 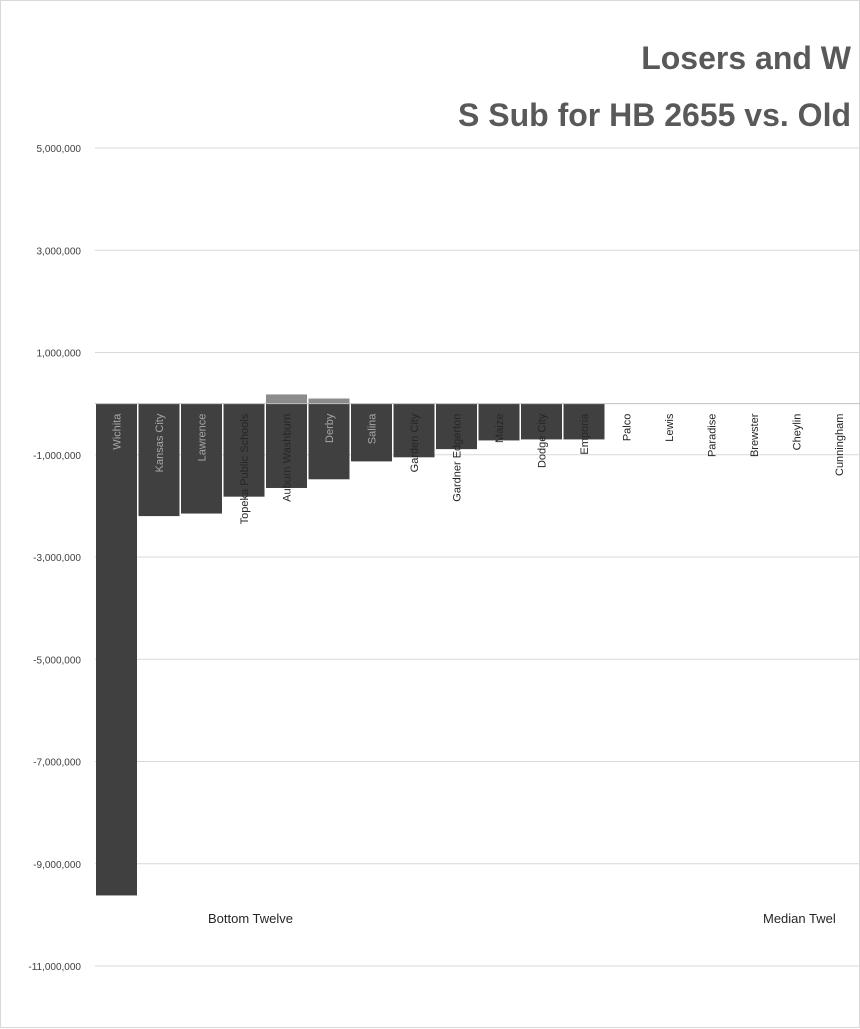 What do you see at coordinates (57, 865) in the screenshot?
I see `y-tick-label: -9,000,000` at bounding box center [57, 865].